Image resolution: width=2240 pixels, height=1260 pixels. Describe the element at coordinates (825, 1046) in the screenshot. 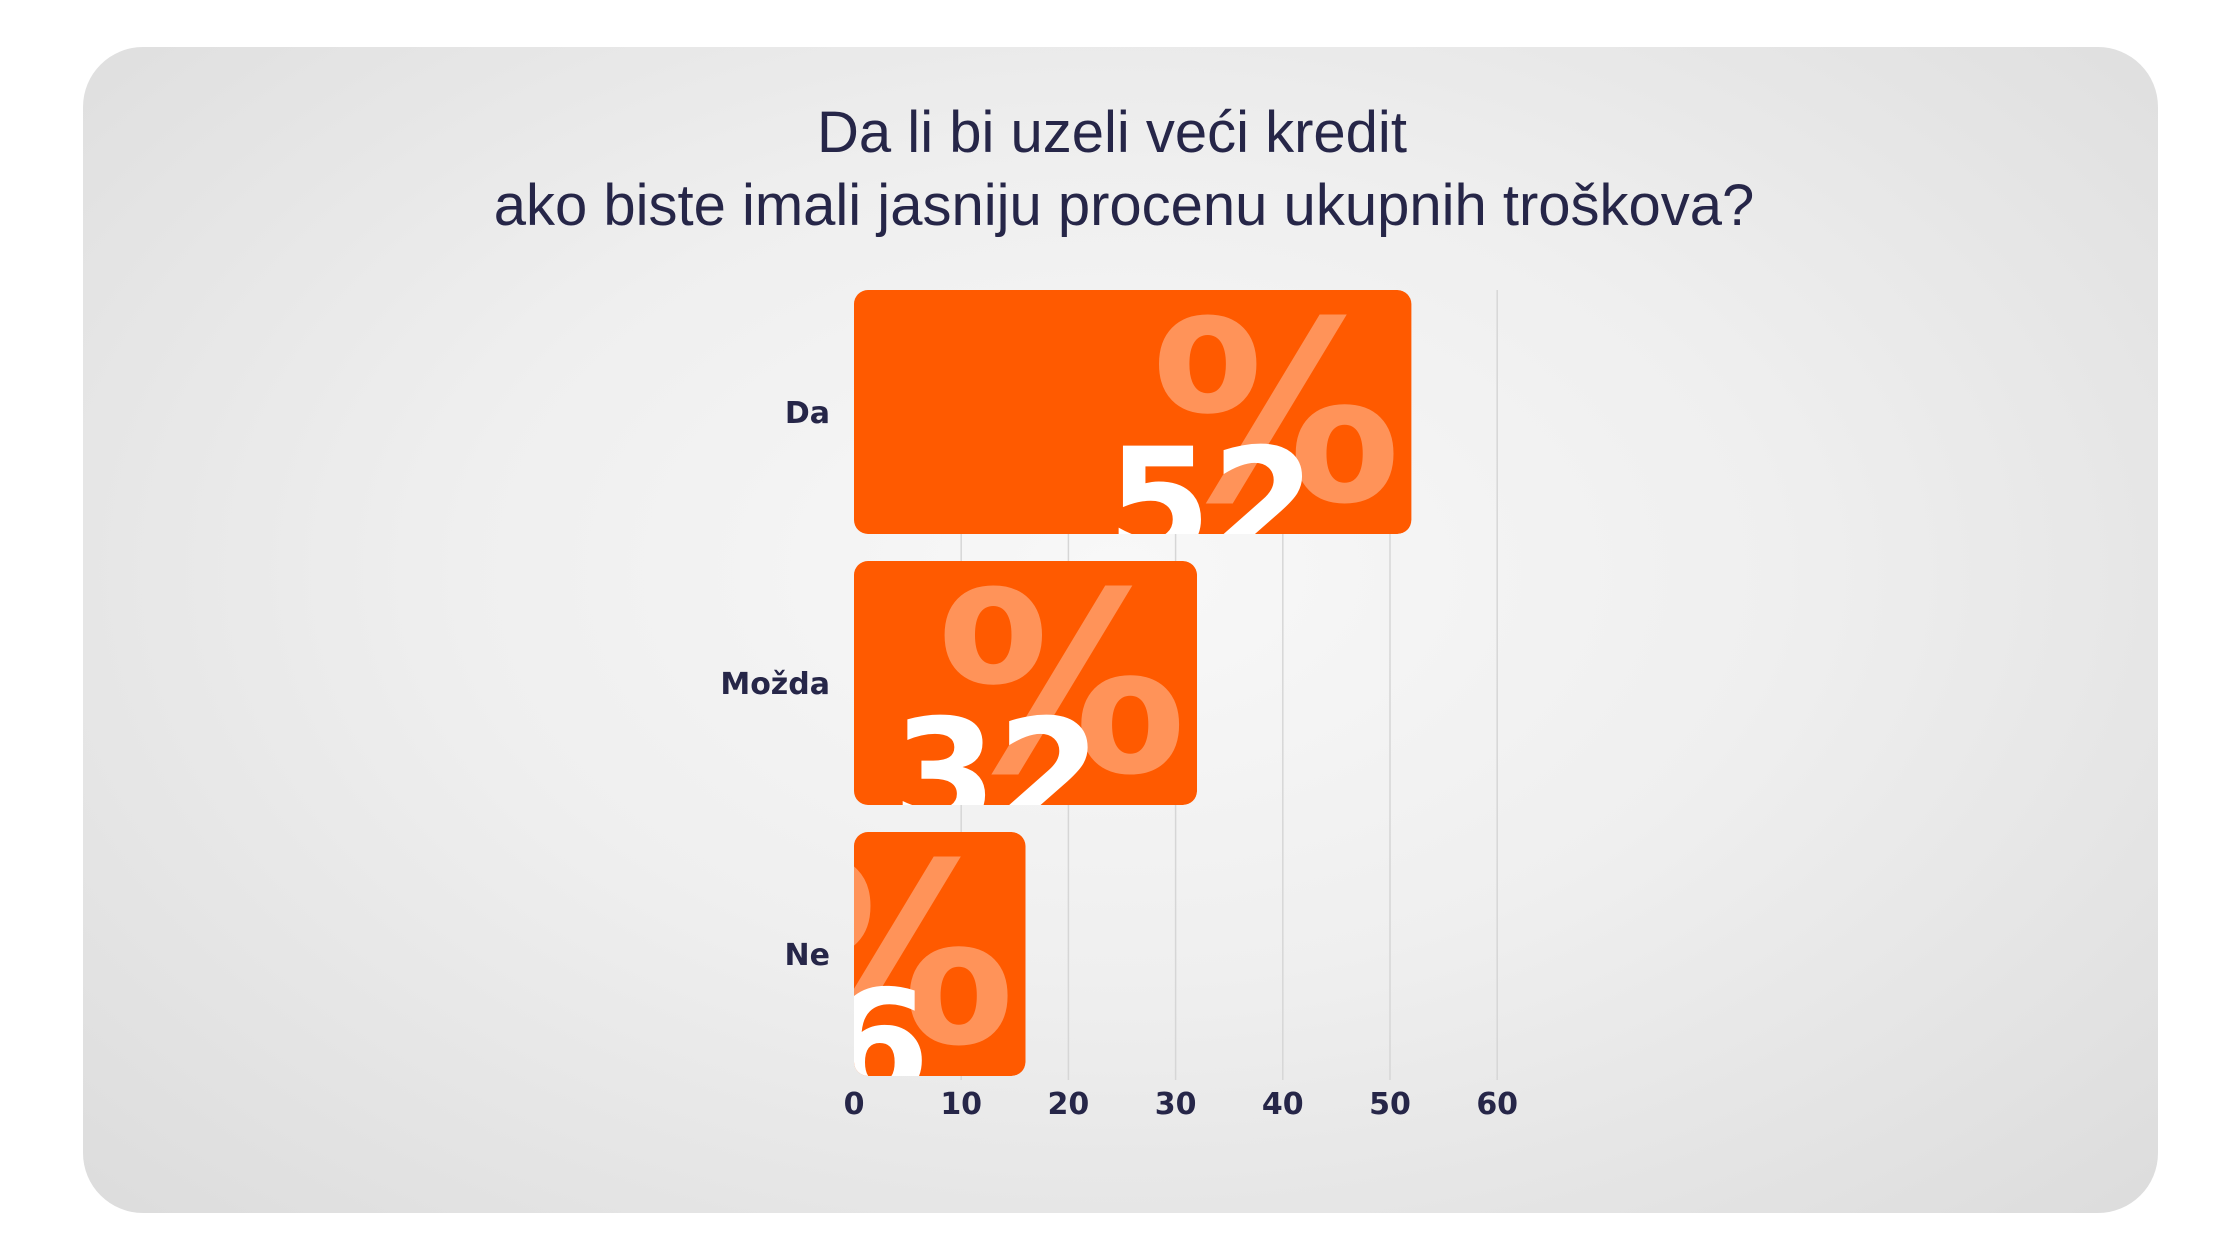

I see `bar-value-label: 16` at that location.